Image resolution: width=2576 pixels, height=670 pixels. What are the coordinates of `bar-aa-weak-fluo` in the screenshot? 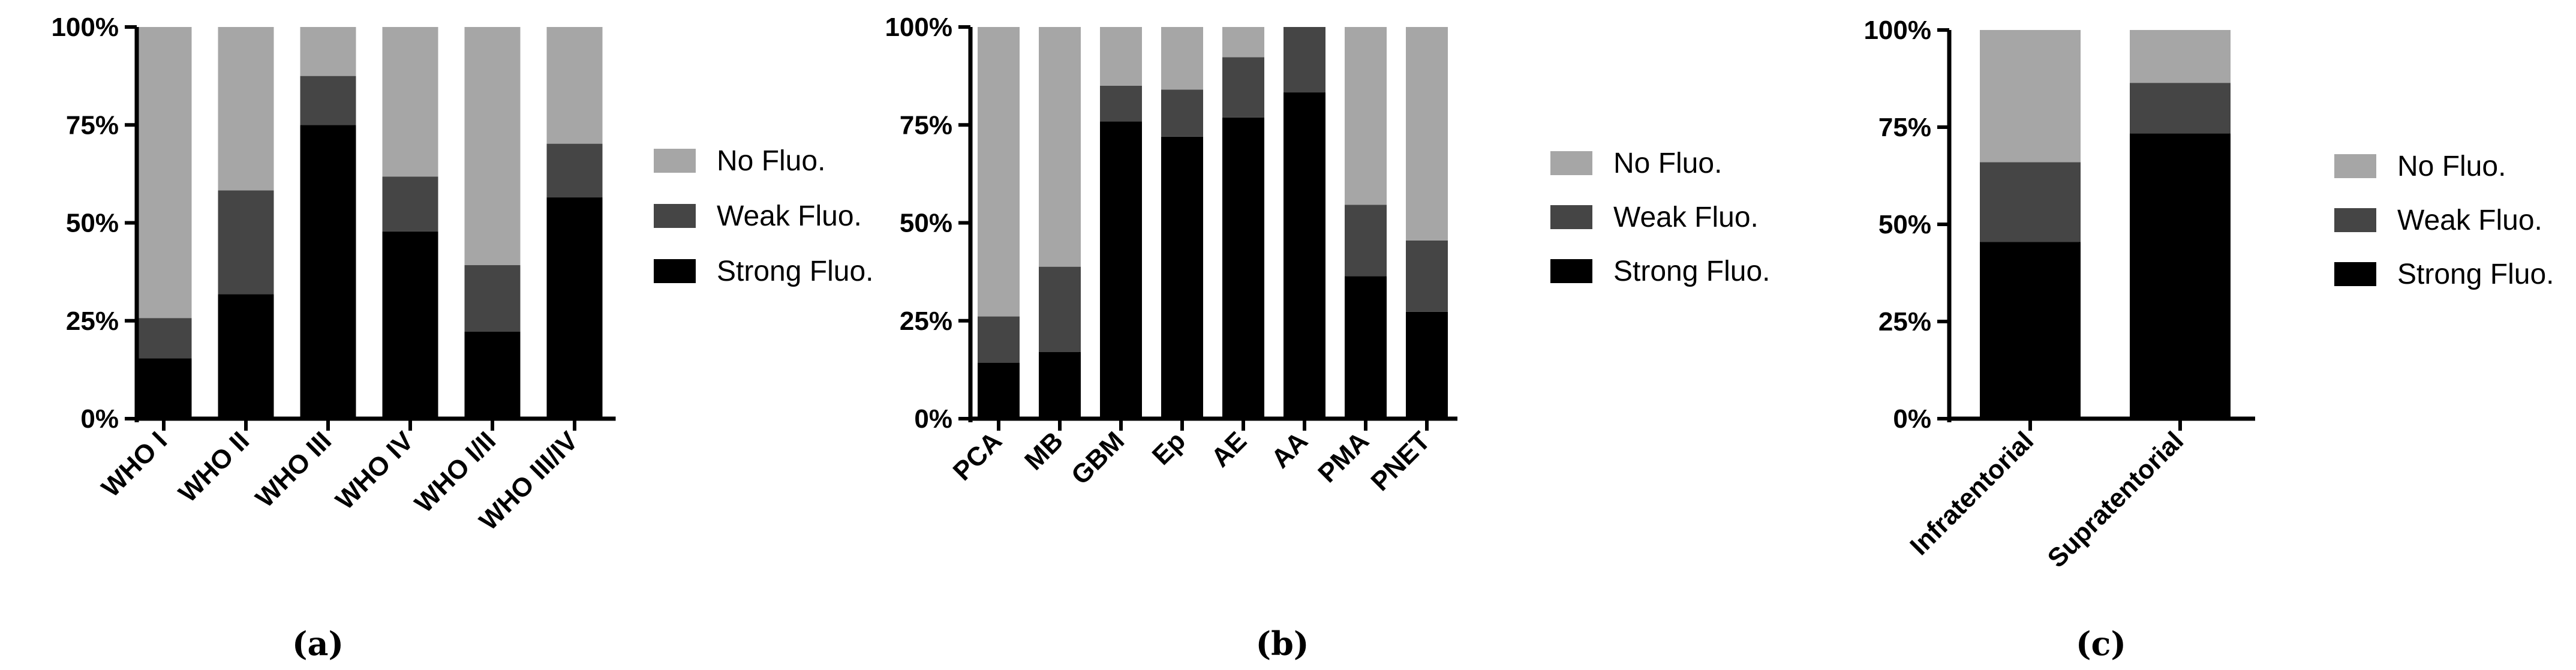 It's located at (1305, 60).